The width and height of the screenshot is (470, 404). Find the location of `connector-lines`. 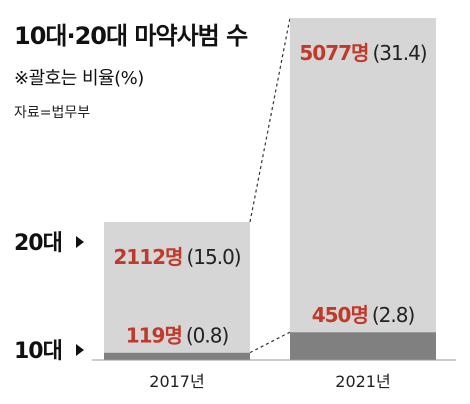

connector-lines is located at coordinates (270, 185).